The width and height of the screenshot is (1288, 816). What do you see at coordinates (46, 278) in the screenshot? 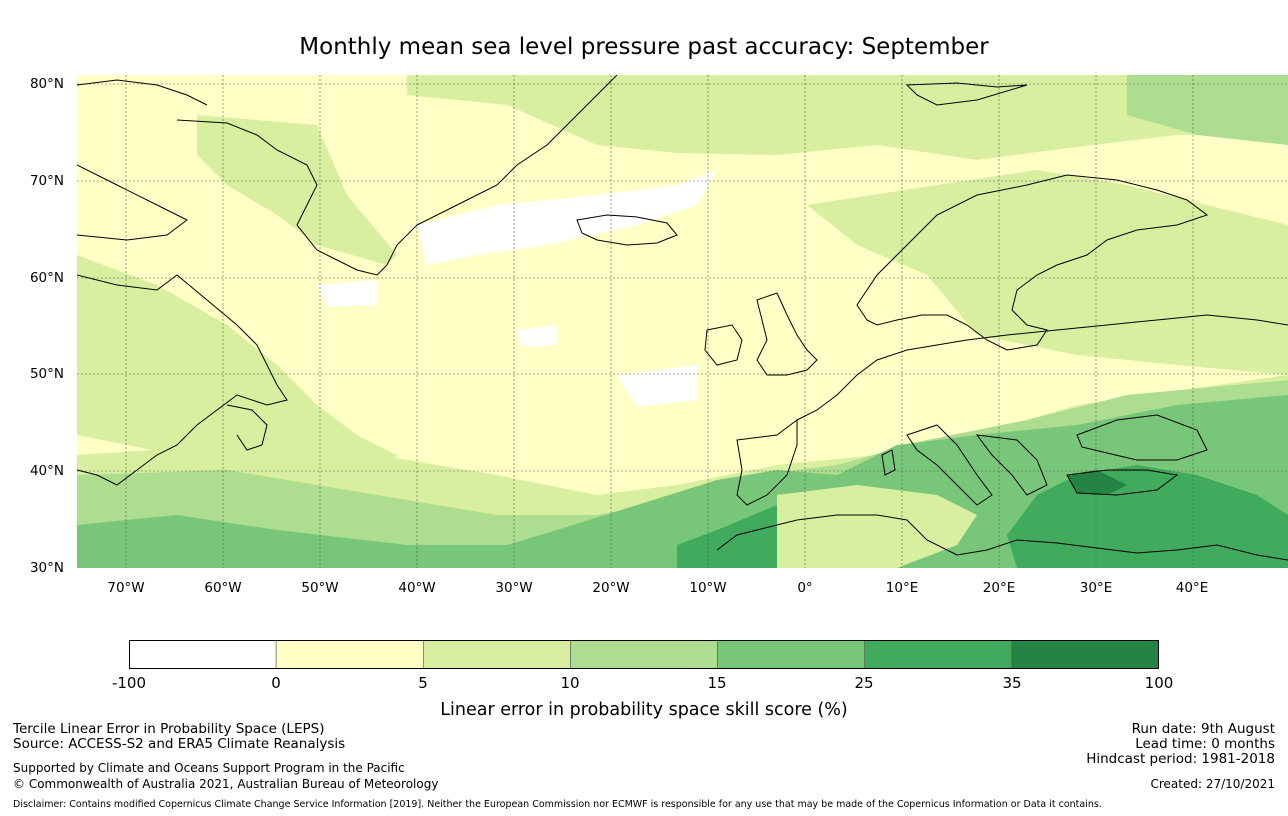
I see `lat-label-60n: 60°N` at bounding box center [46, 278].